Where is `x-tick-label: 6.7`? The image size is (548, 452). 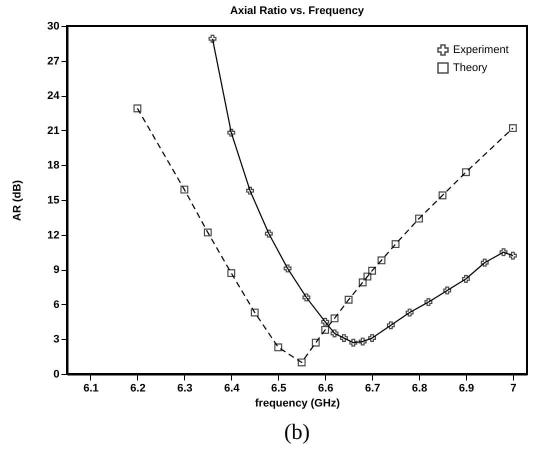
x-tick-label: 6.7 is located at coordinates (372, 388).